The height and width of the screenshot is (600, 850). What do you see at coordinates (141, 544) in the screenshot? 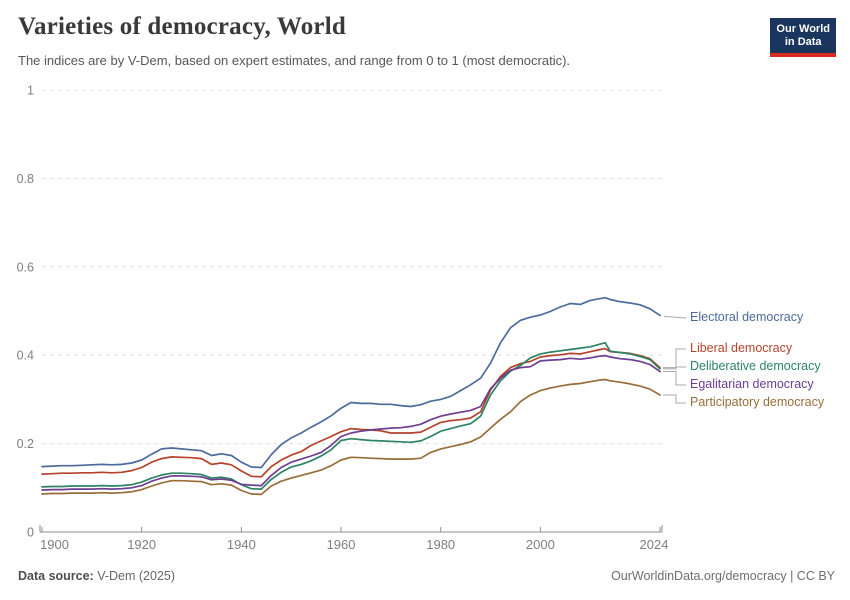
I see `x-tick-label: 1920` at bounding box center [141, 544].